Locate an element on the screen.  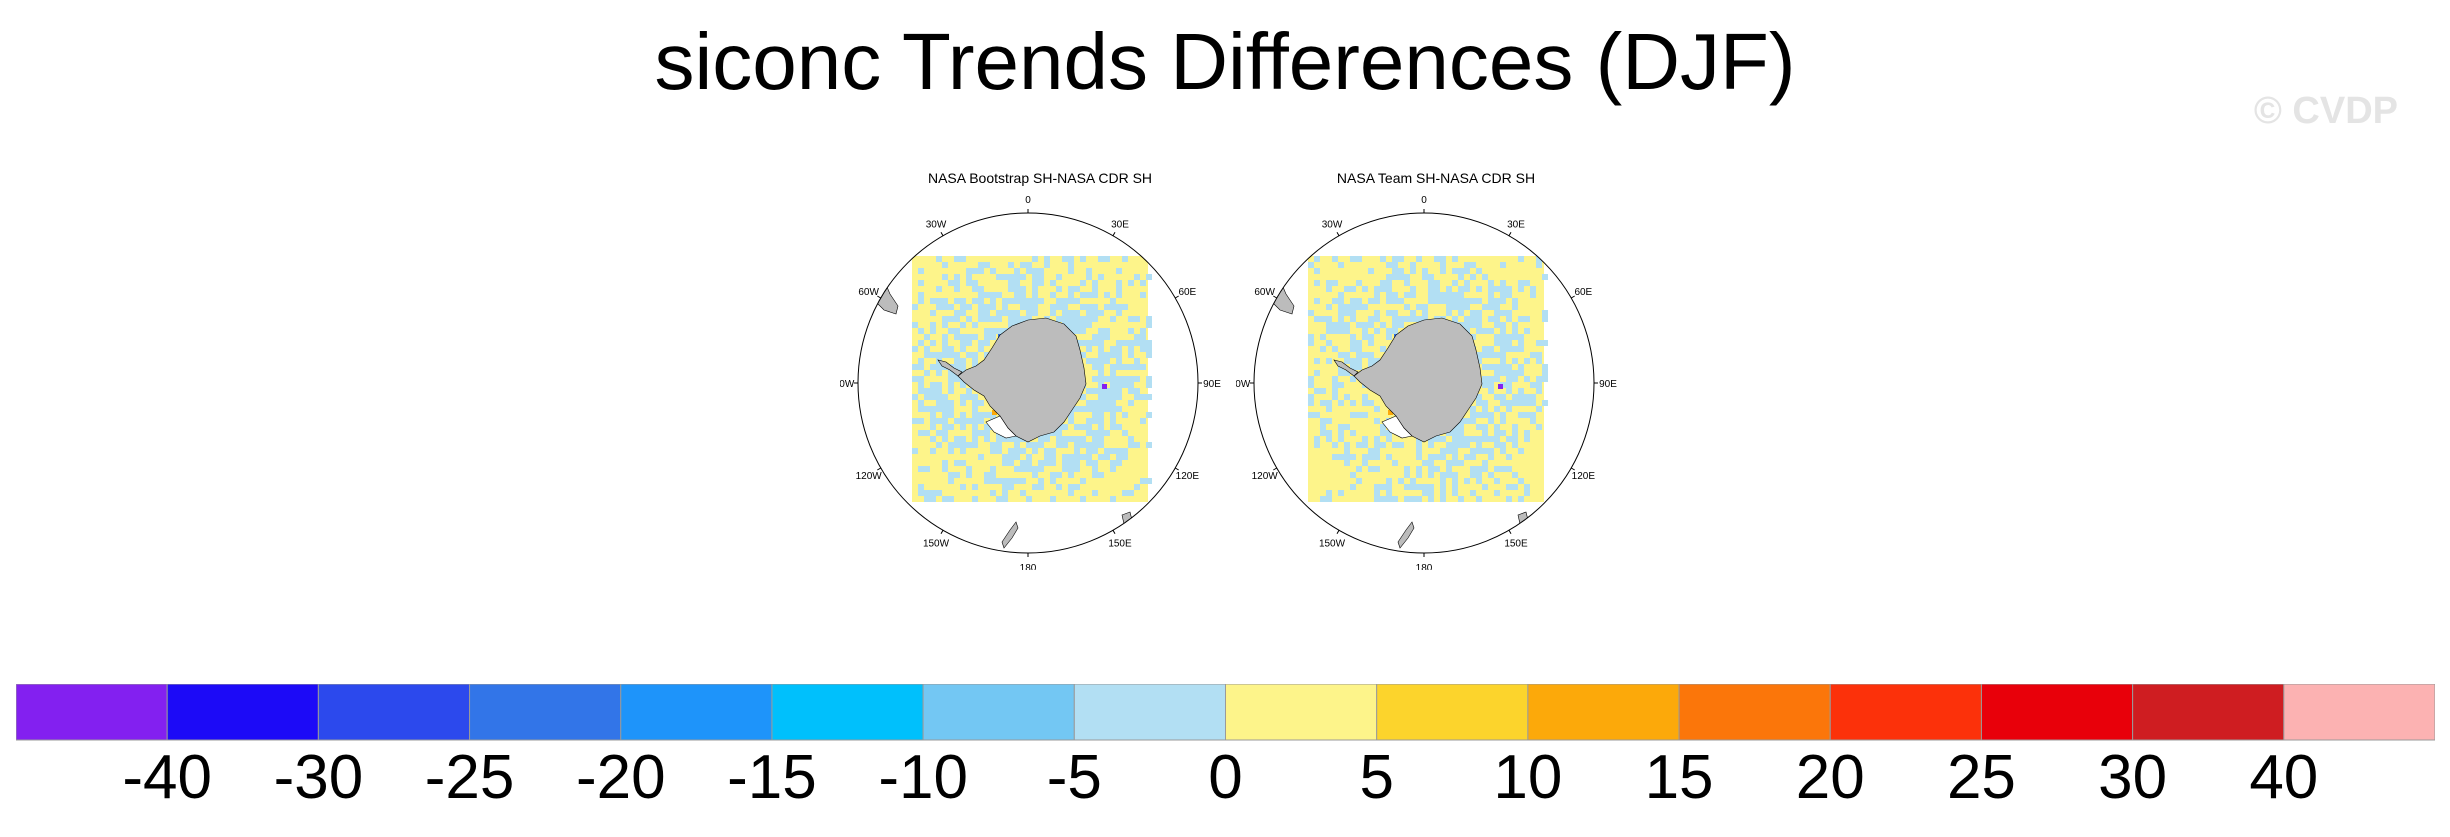
longitude-label: 120E is located at coordinates (1584, 476).